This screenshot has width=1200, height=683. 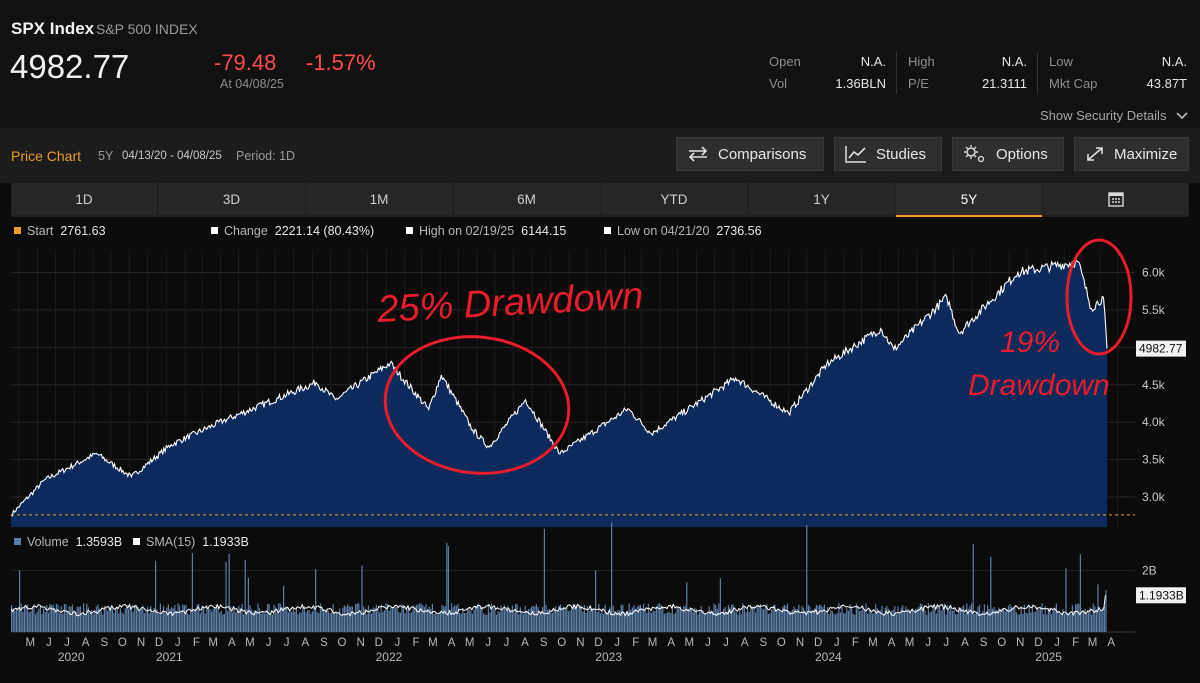 What do you see at coordinates (1131, 154) in the screenshot?
I see `maximize-button: Maximize` at bounding box center [1131, 154].